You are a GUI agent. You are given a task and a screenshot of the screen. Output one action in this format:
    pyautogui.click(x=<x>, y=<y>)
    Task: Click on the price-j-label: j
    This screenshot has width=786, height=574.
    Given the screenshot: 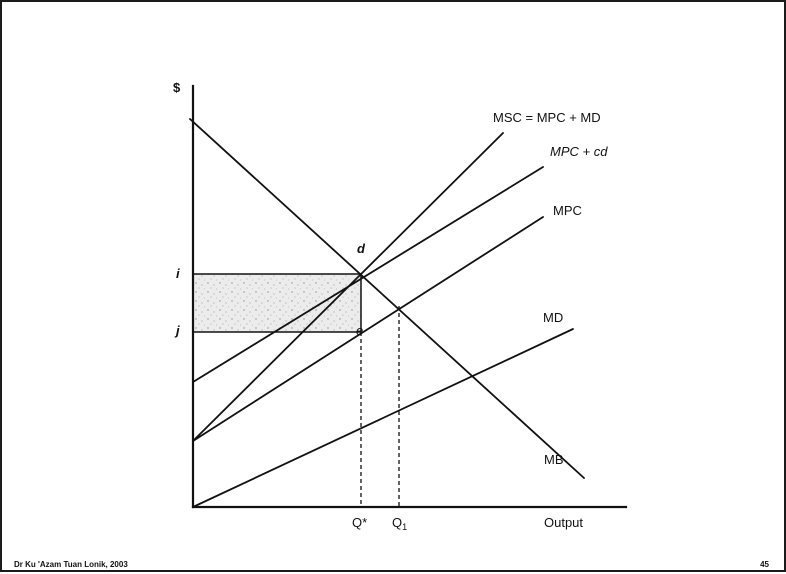 What is the action you would take?
    pyautogui.click(x=177, y=330)
    